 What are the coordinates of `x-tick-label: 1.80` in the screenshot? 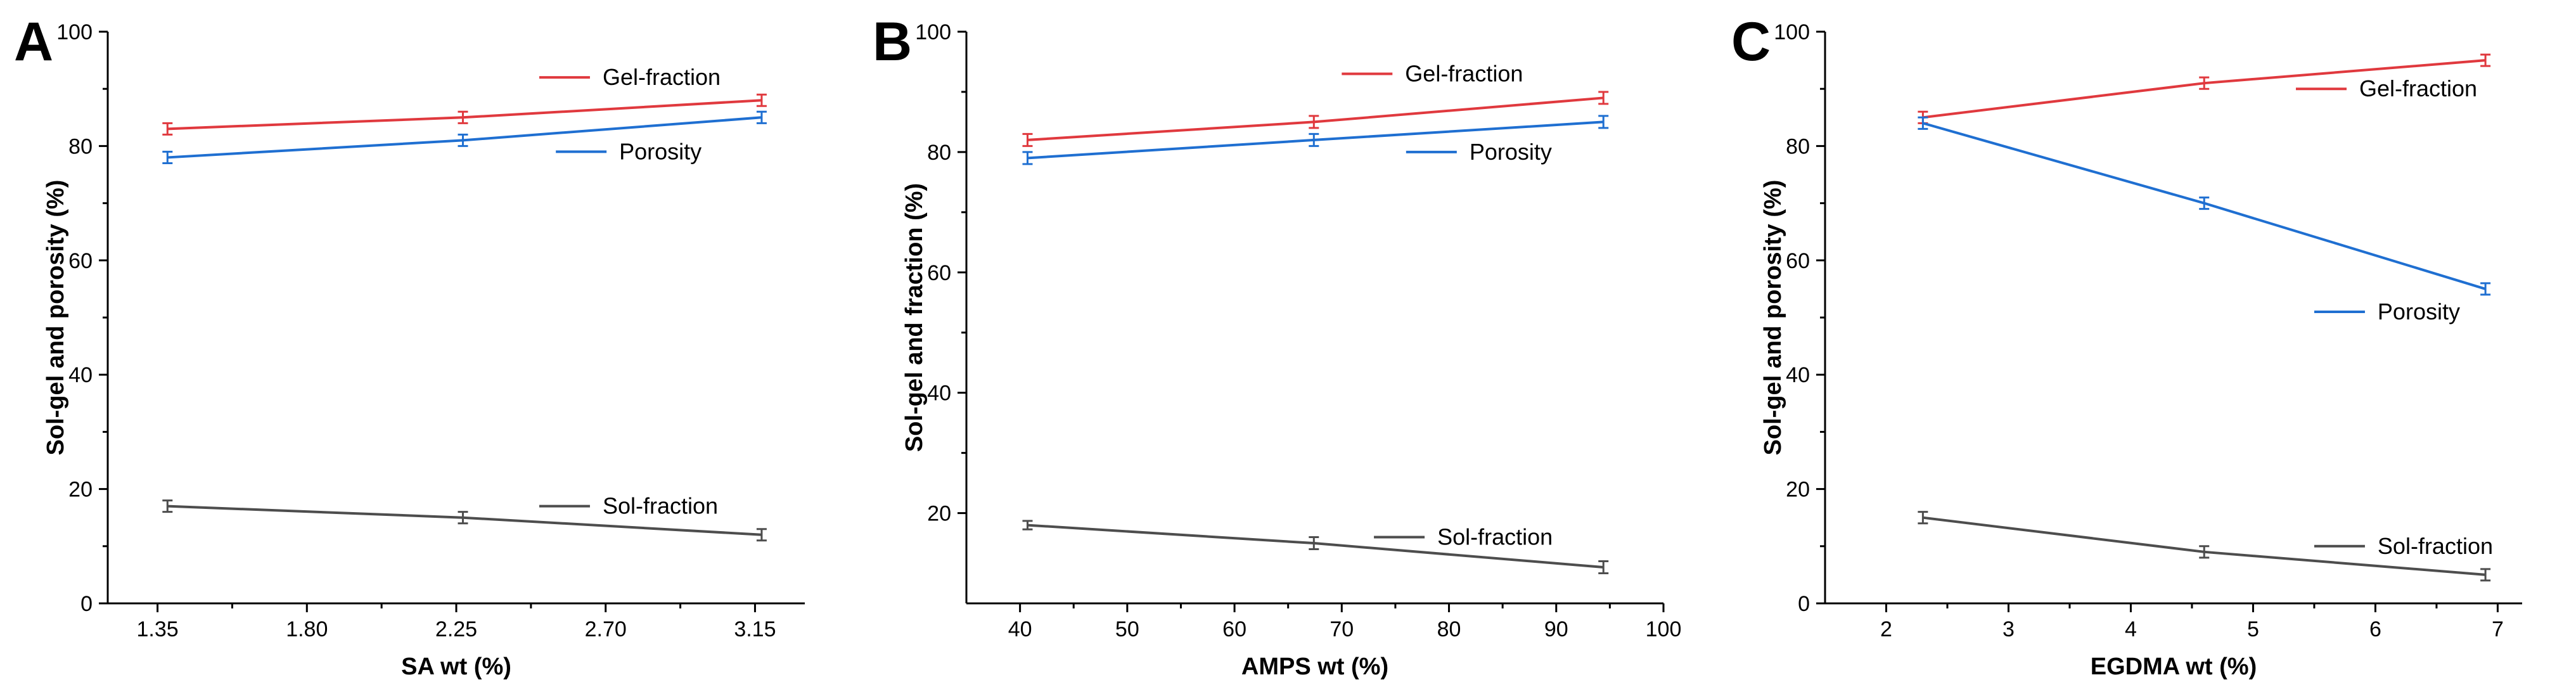 It's located at (307, 629).